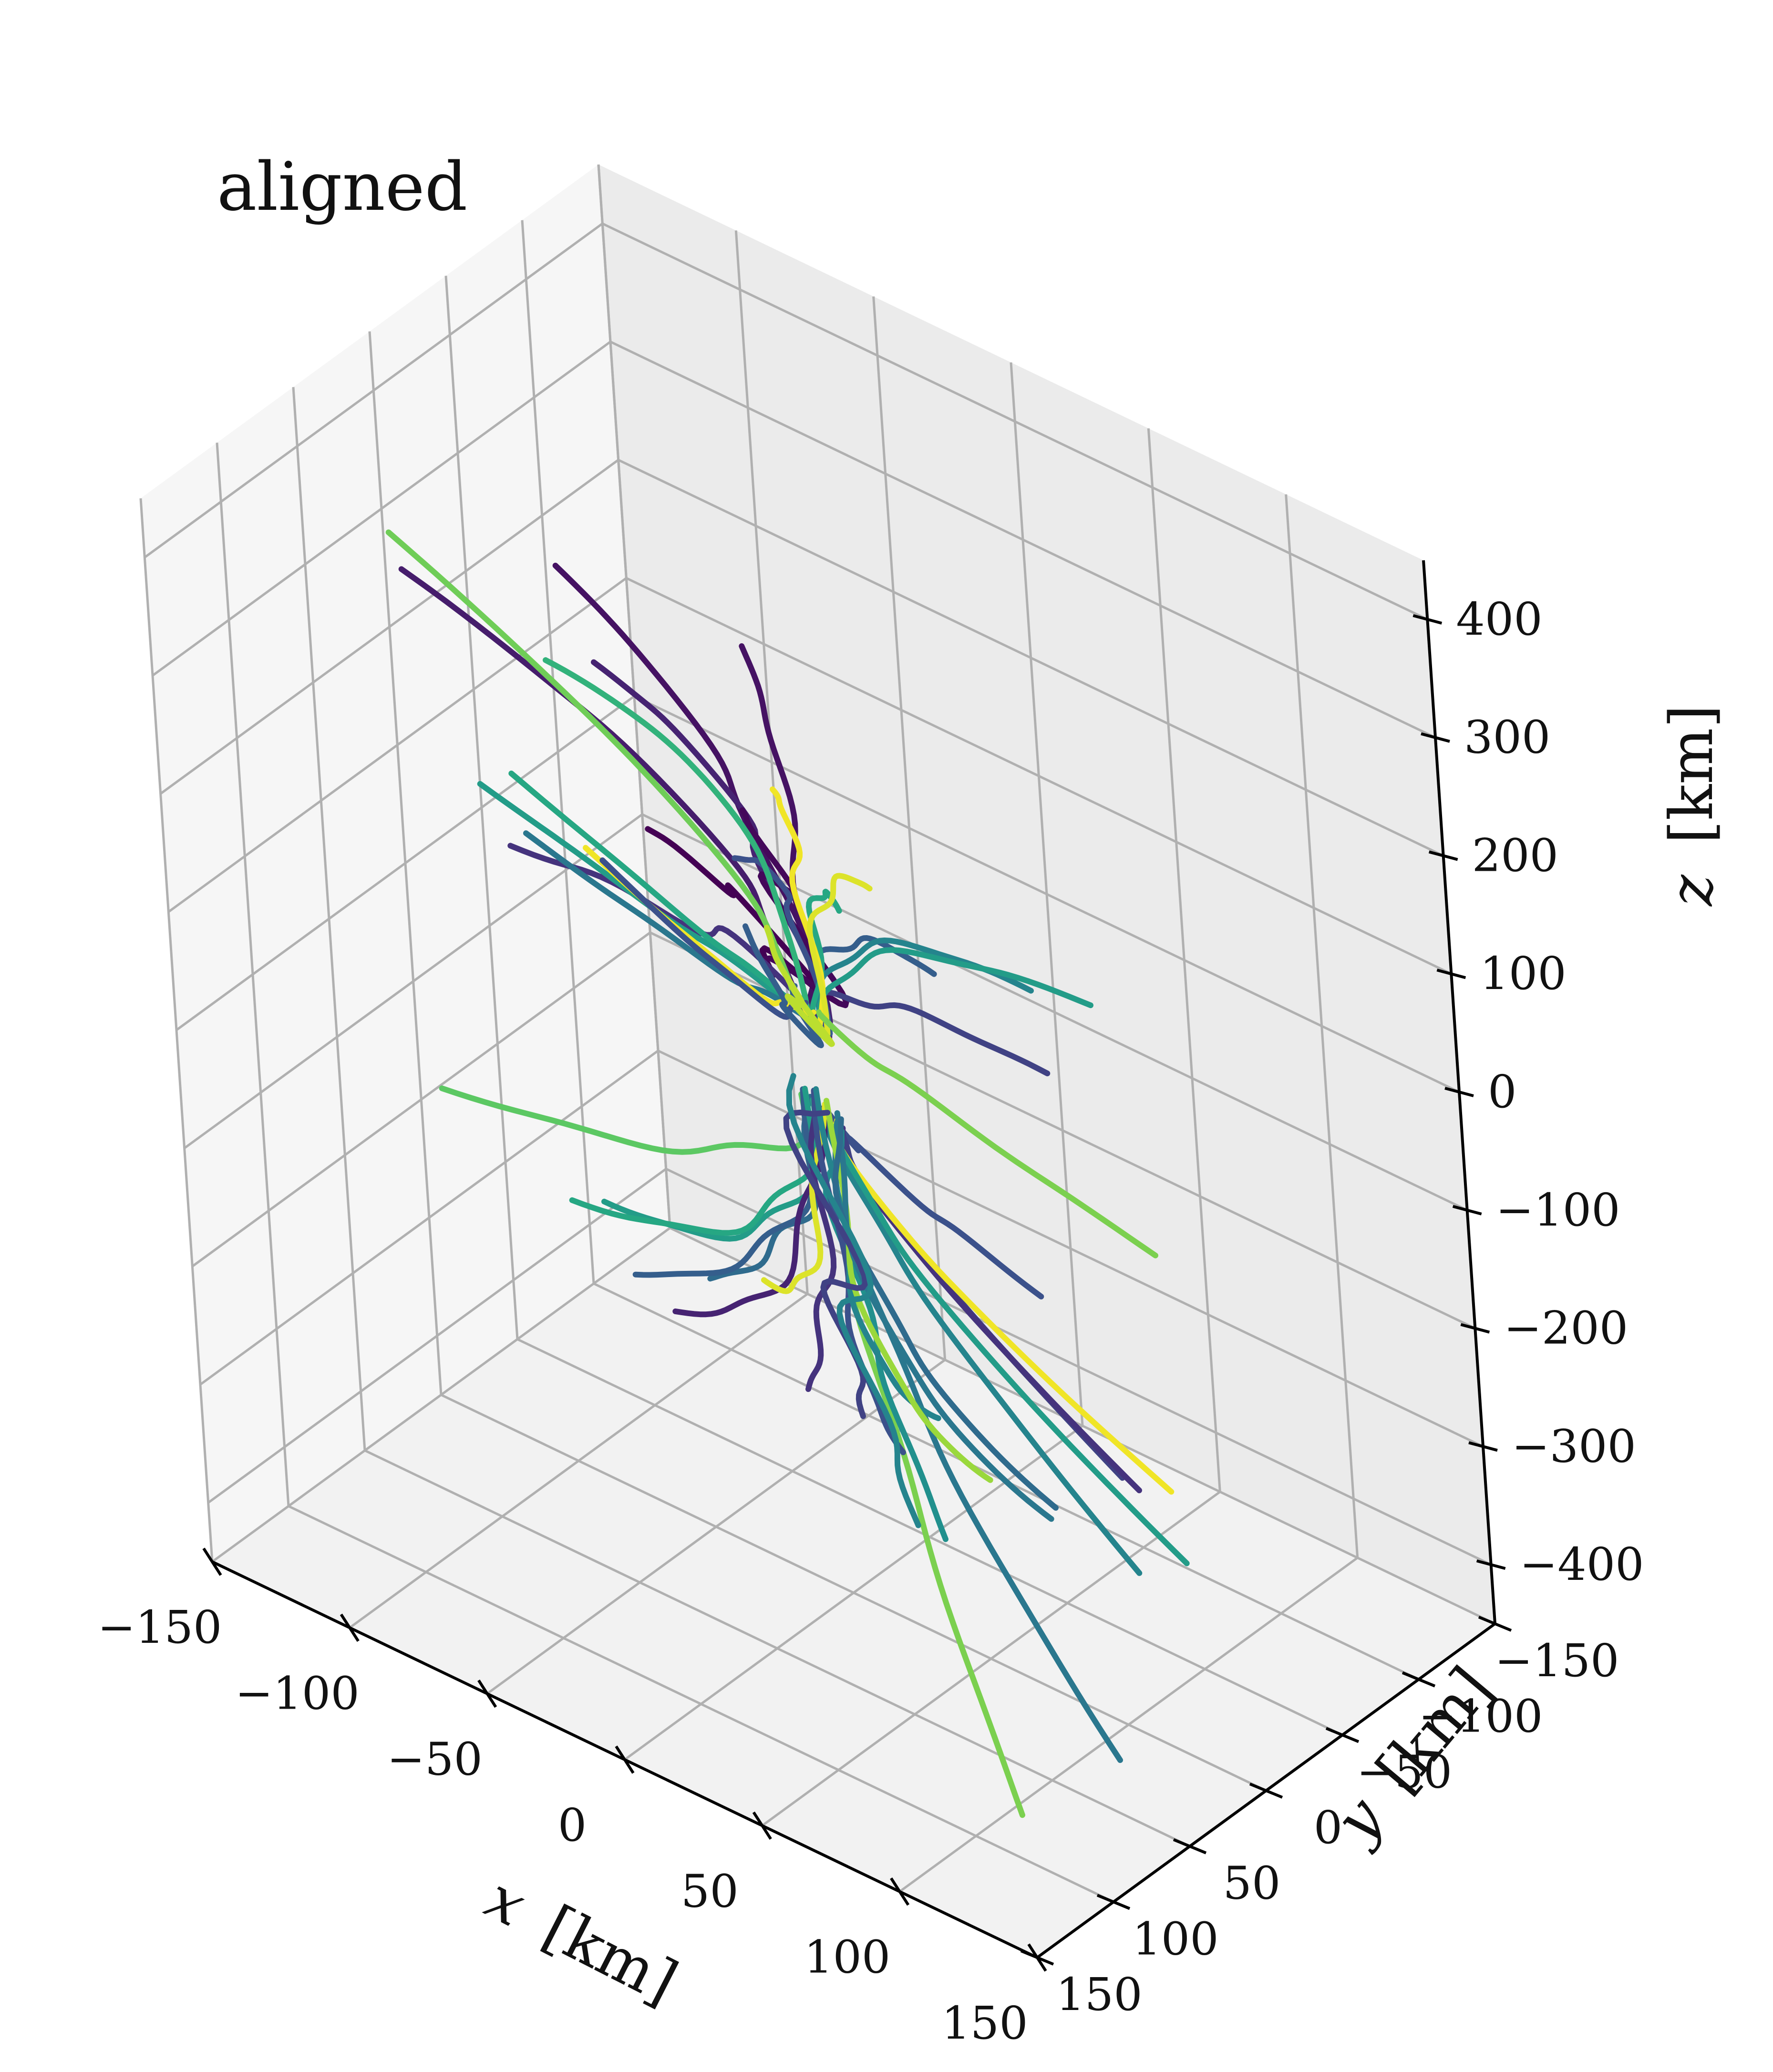 The height and width of the screenshot is (2072, 1773). I want to click on y-tick-label: 50, so click(1252, 1883).